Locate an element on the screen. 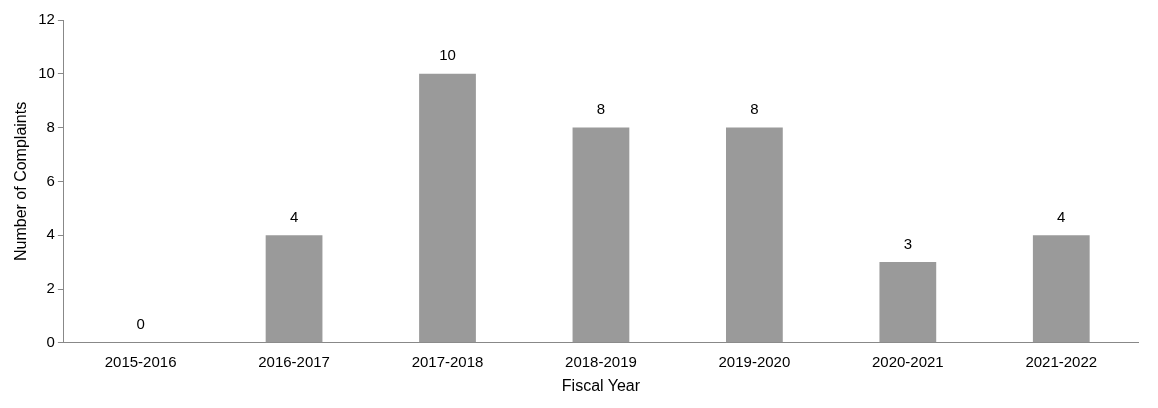 This screenshot has width=1158, height=408. y-tick-label: 0 is located at coordinates (50, 341).